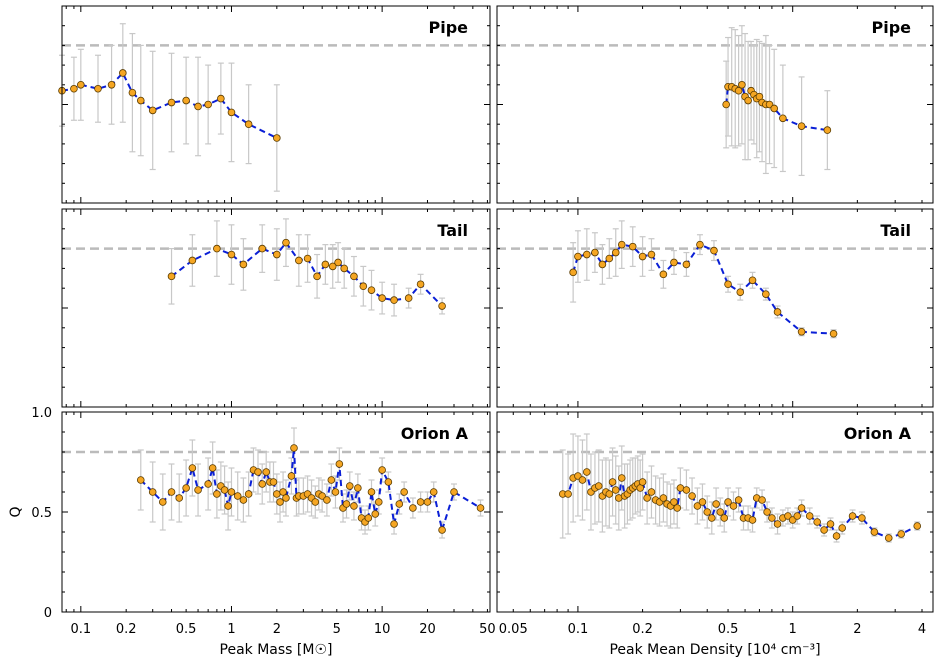 The width and height of the screenshot is (941, 661). I want to click on x-tick-labels-left: 0.1 0.2 0.5 1 2 5 10 20 50, so click(282, 629).